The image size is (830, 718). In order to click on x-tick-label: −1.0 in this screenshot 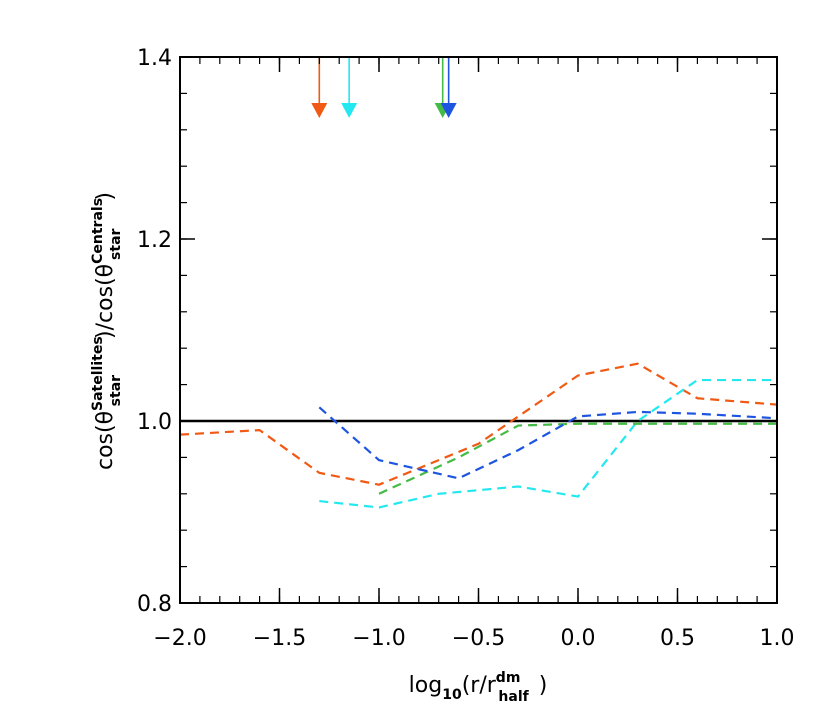, I will do `click(378, 638)`.